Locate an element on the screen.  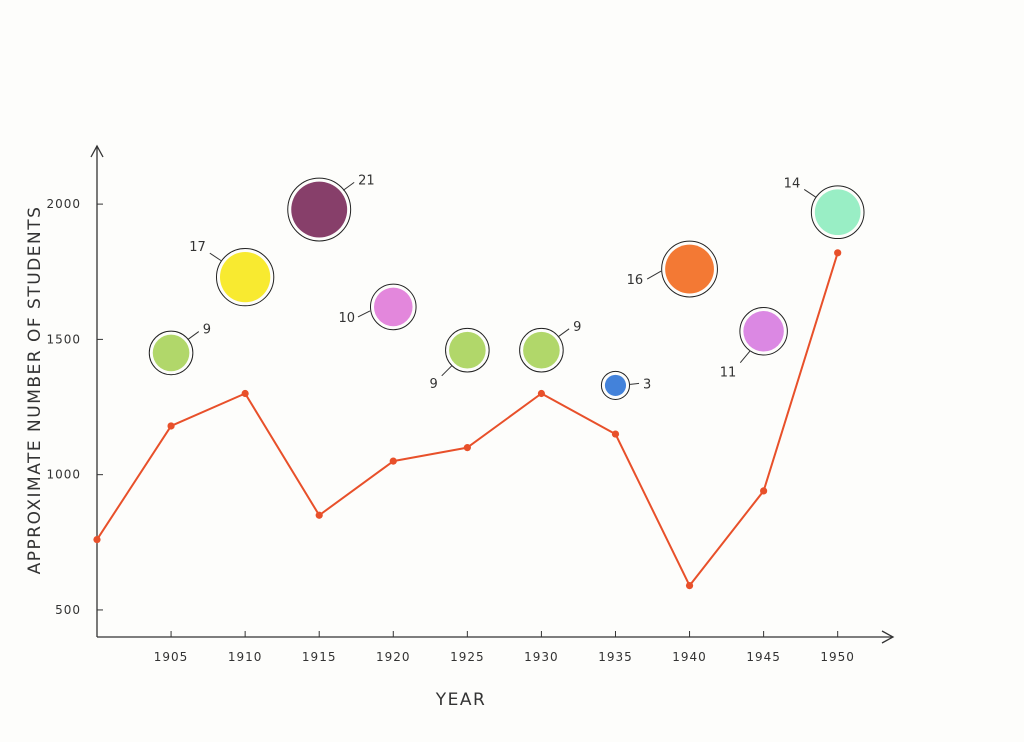
bubble-value-label: 11 is located at coordinates (728, 373).